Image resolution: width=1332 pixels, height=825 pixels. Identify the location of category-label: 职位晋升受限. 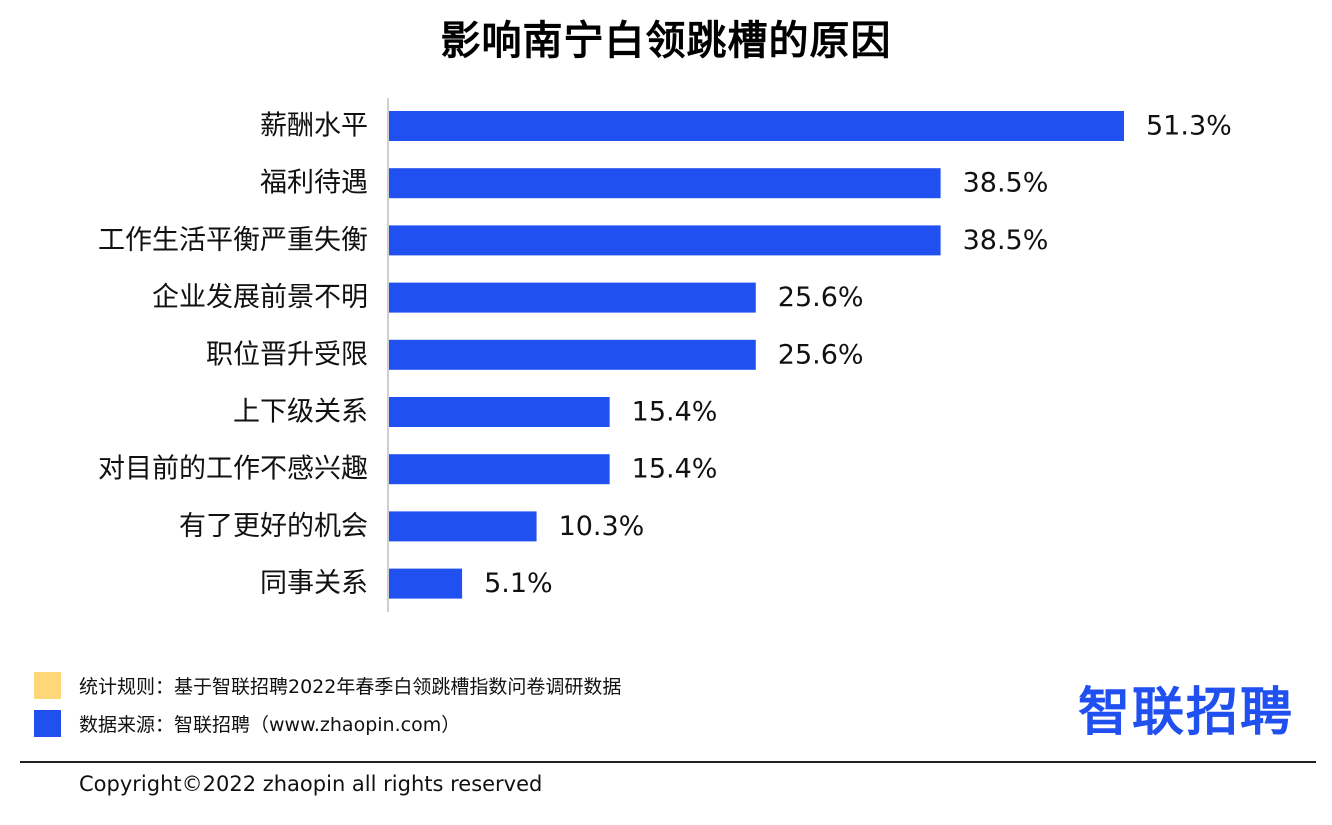
(287, 354).